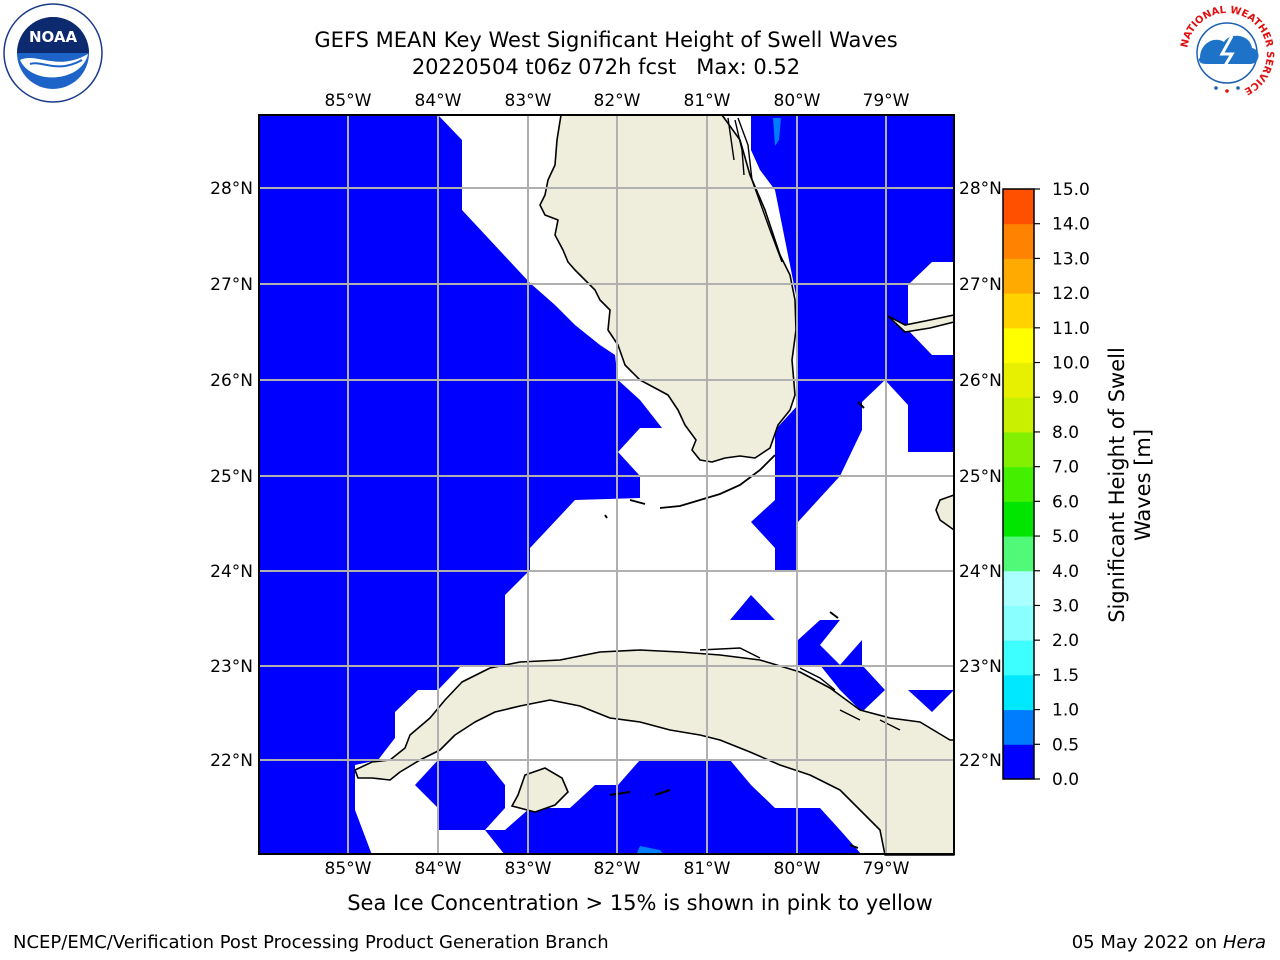 The image size is (1280, 960). What do you see at coordinates (348, 869) in the screenshot?
I see `lon-label-bottom: 85°W` at bounding box center [348, 869].